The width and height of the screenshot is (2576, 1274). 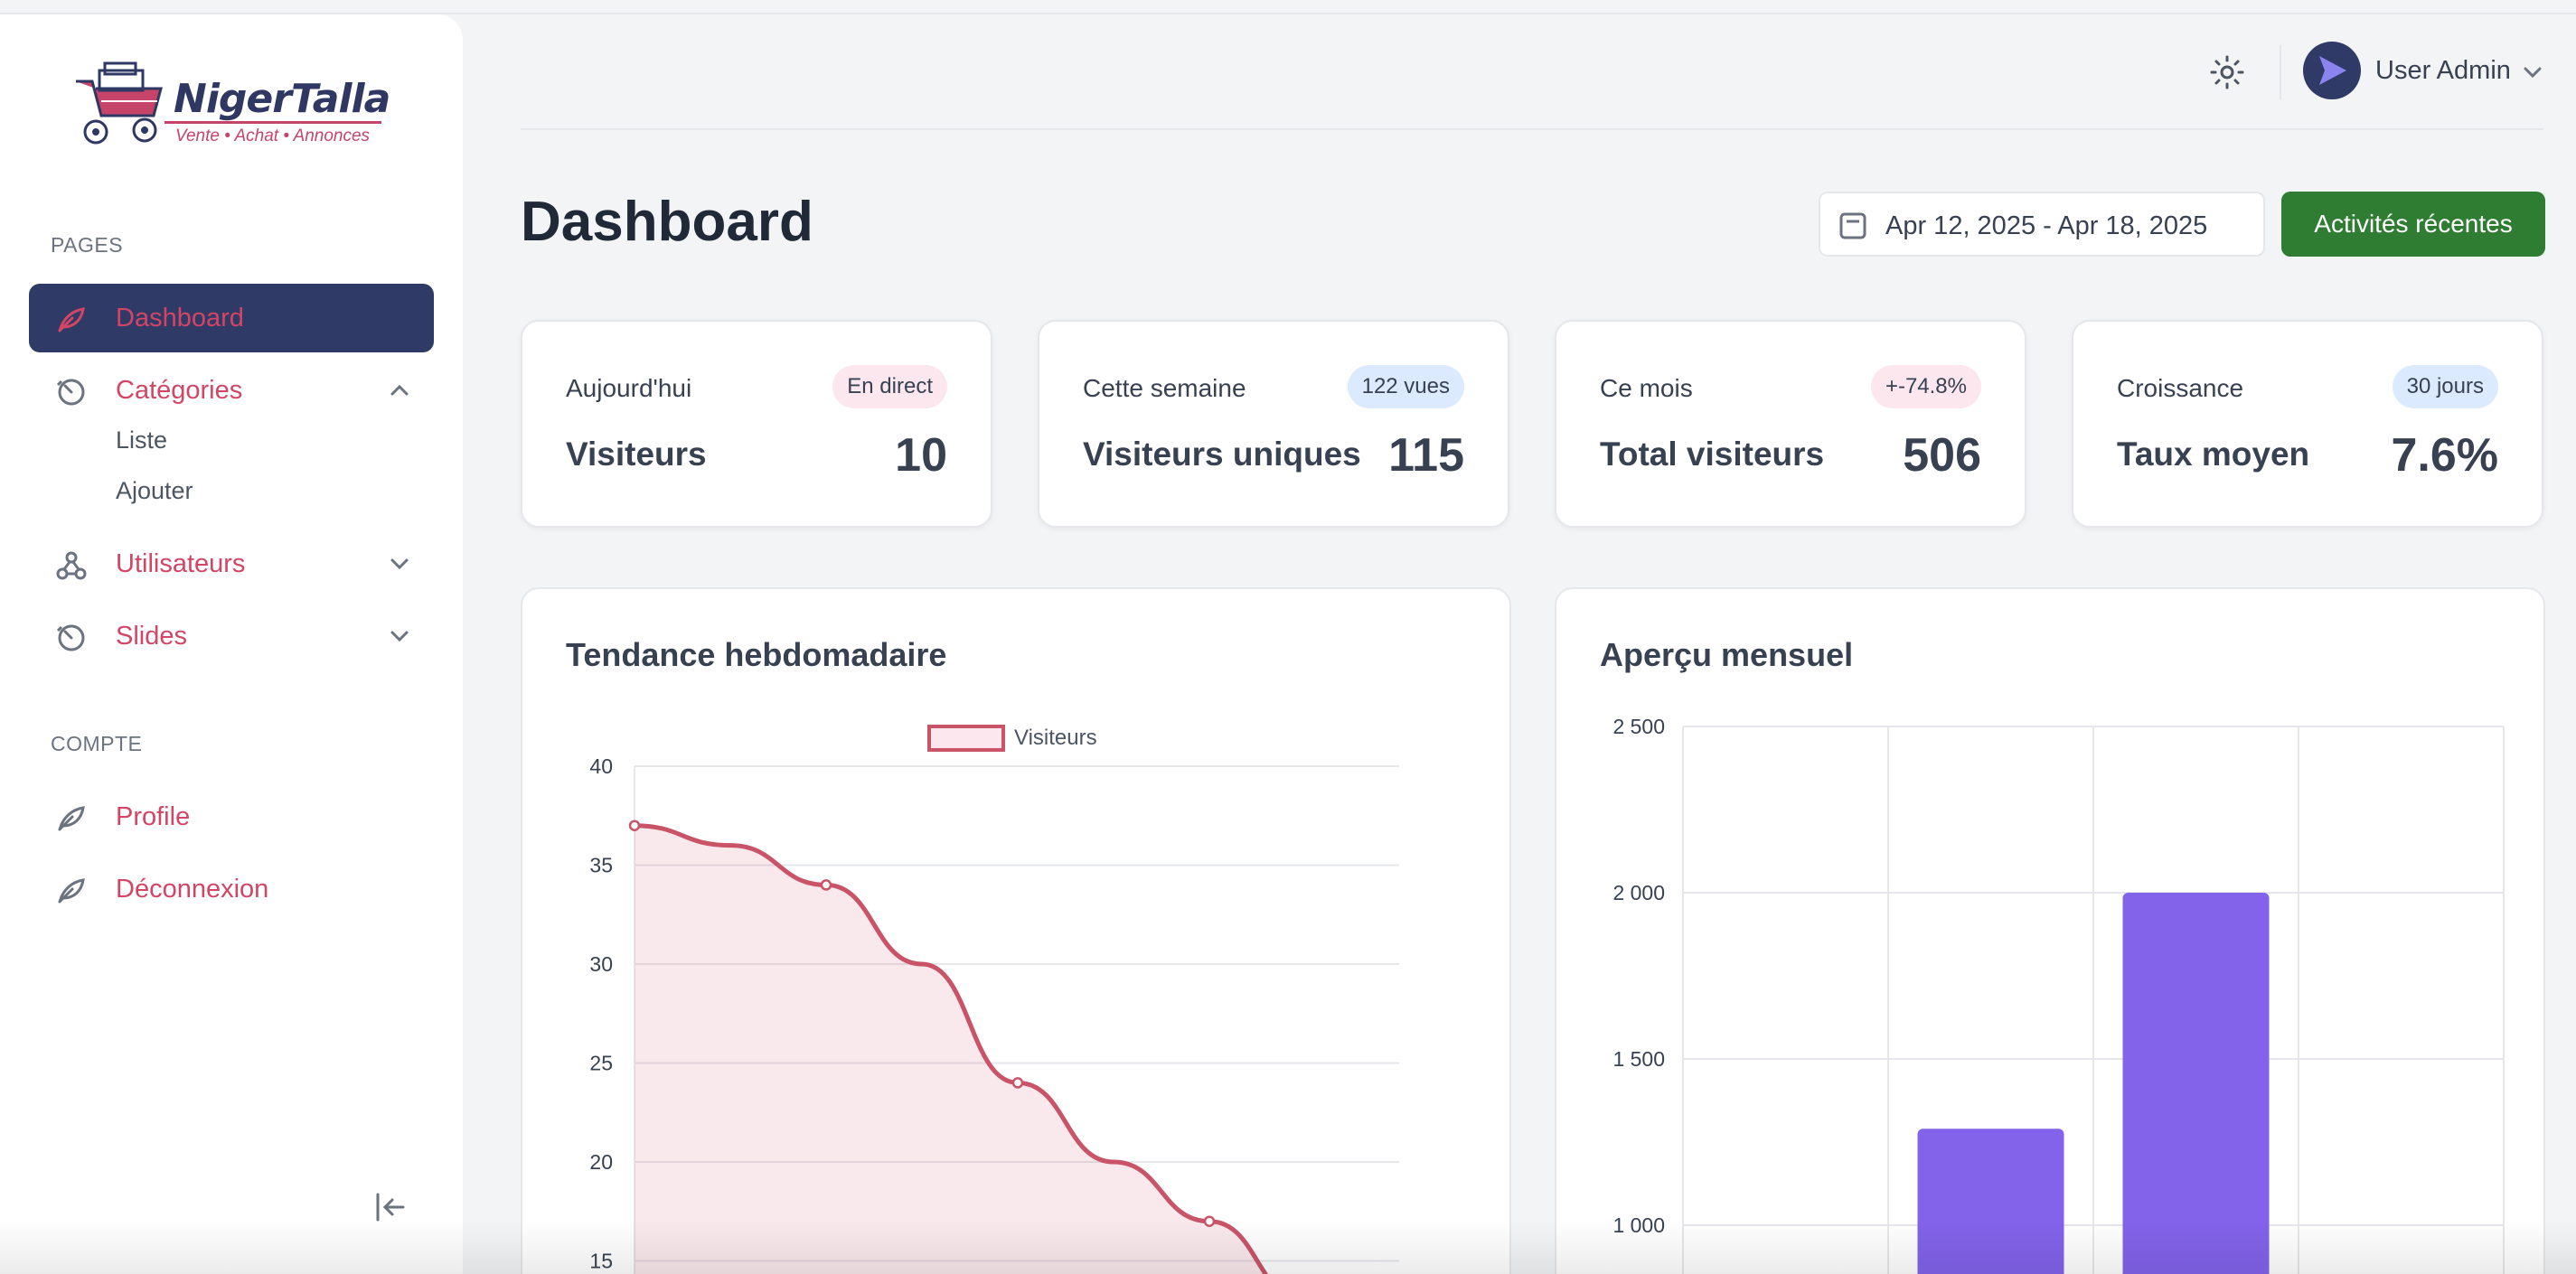 I want to click on y-tick-label: 15, so click(x=601, y=1261).